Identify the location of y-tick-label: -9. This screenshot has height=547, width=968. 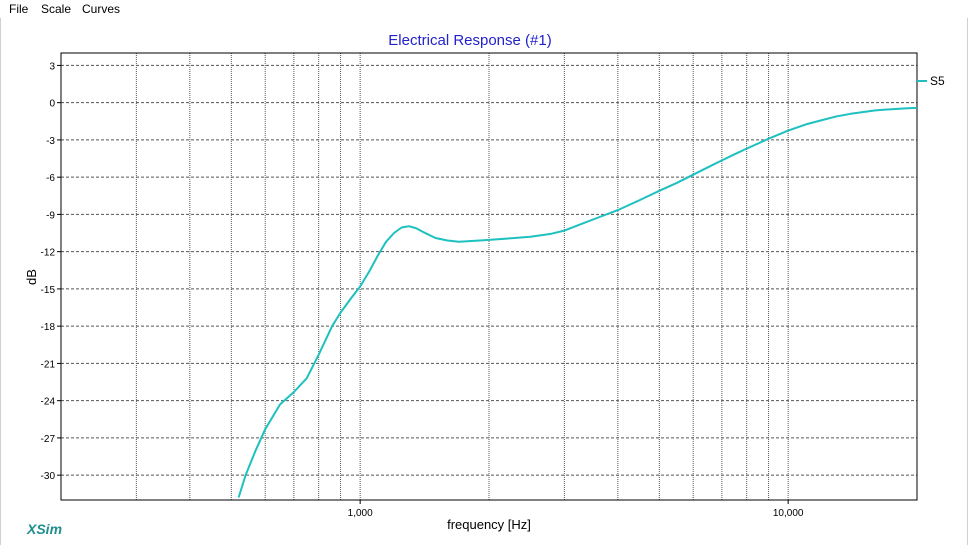
(50, 215).